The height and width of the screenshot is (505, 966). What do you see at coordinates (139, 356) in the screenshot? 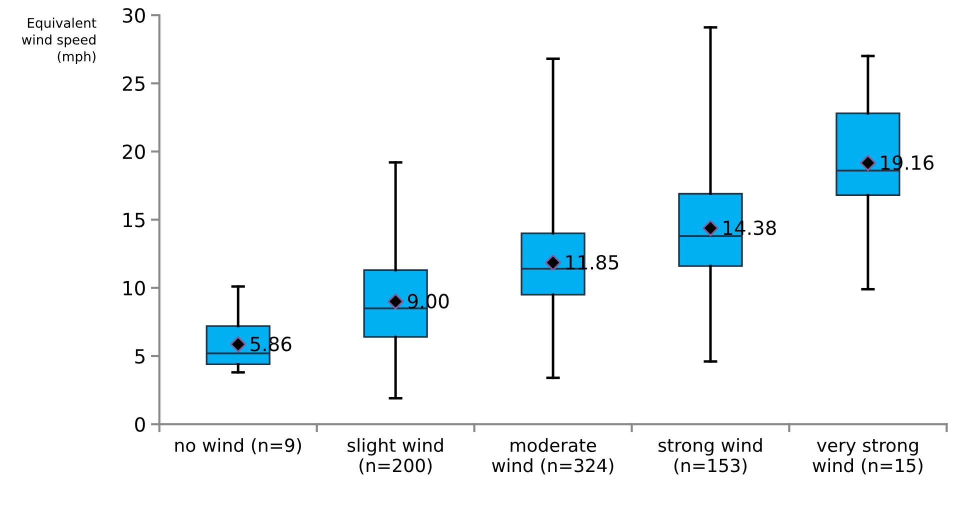
I see `y-tick-label: 5` at bounding box center [139, 356].